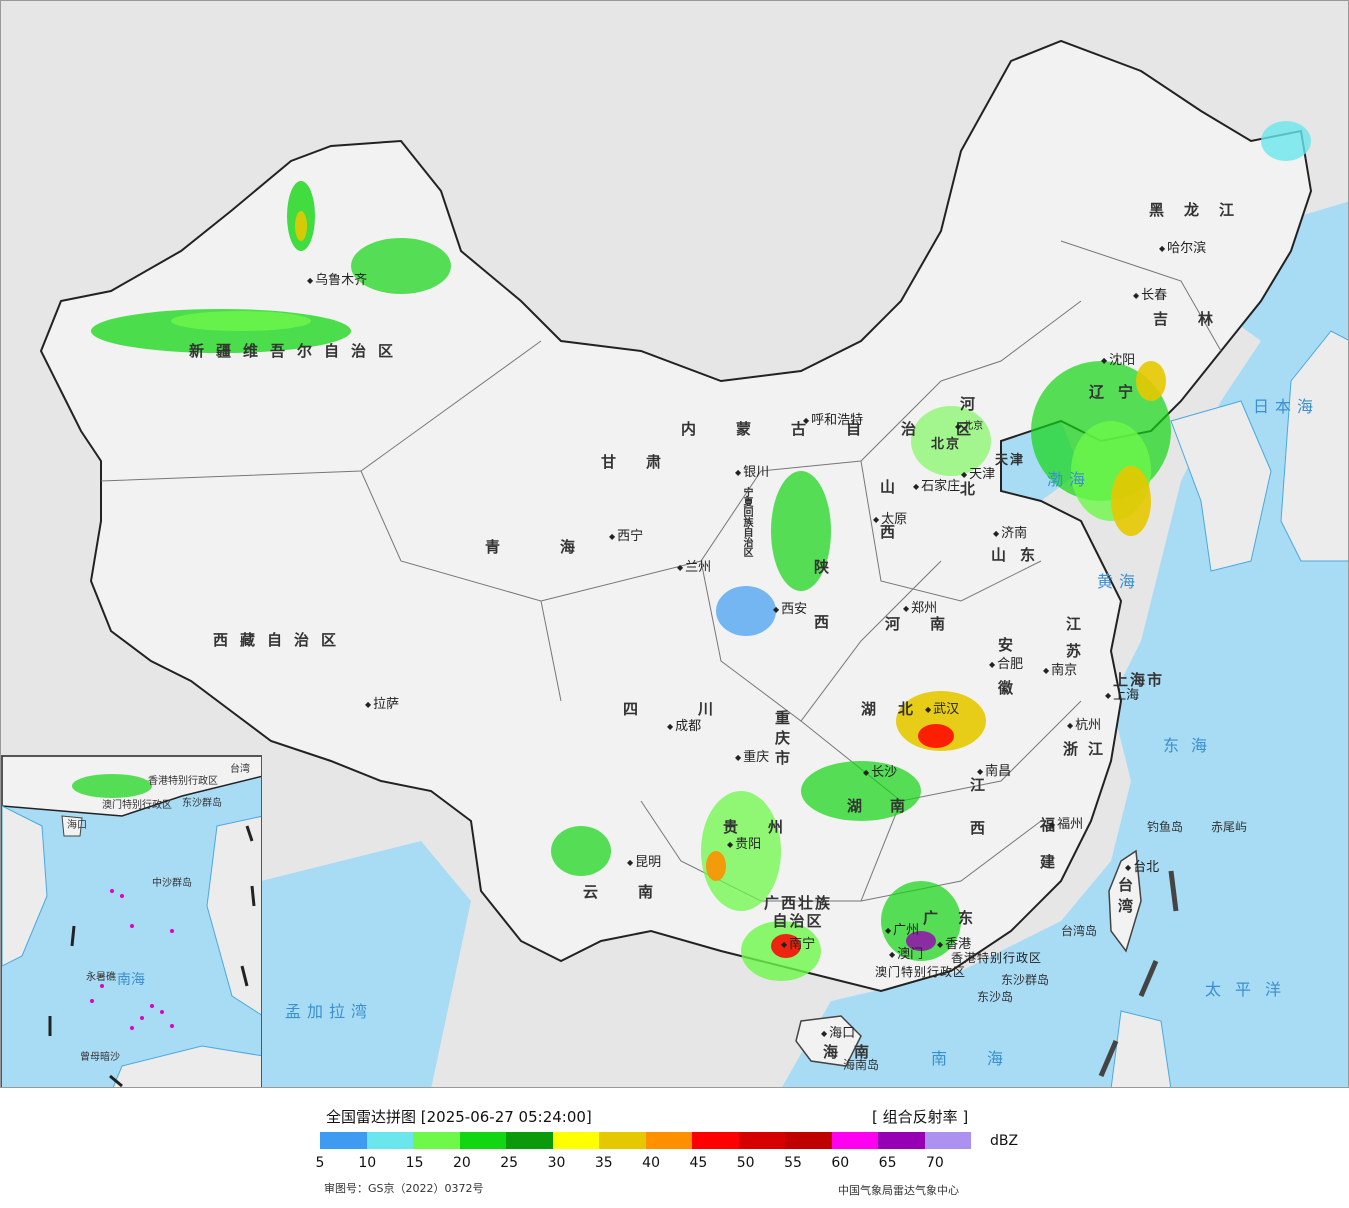 Image resolution: width=1349 pixels, height=1208 pixels. I want to click on city-shijiazhuang: 石家庄, so click(936, 484).